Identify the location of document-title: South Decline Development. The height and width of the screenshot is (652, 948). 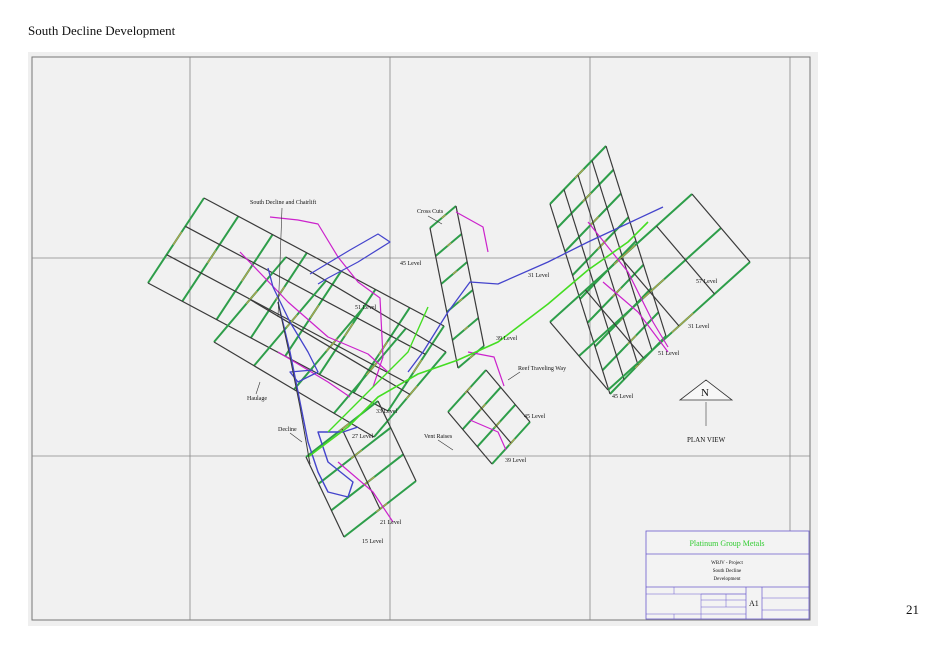
(102, 30).